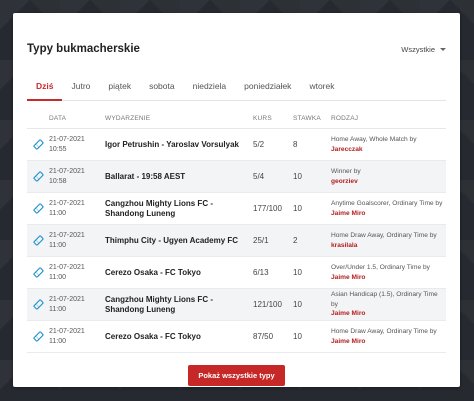 The image size is (474, 401). I want to click on card-title: Typy bukmacherskie, so click(83, 49).